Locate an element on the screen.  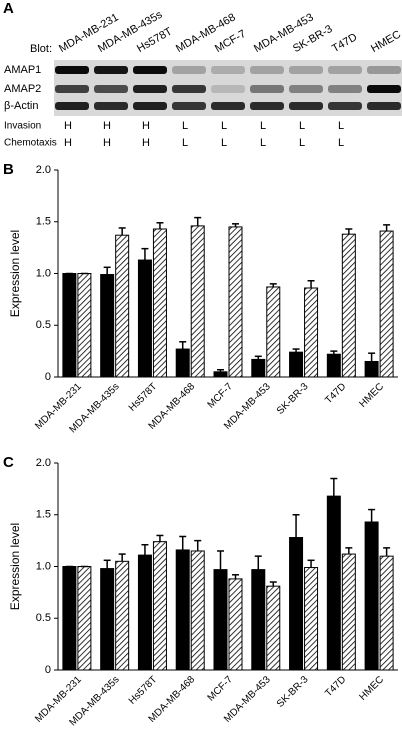
y-tick-label: 0.5 is located at coordinates (43, 325).